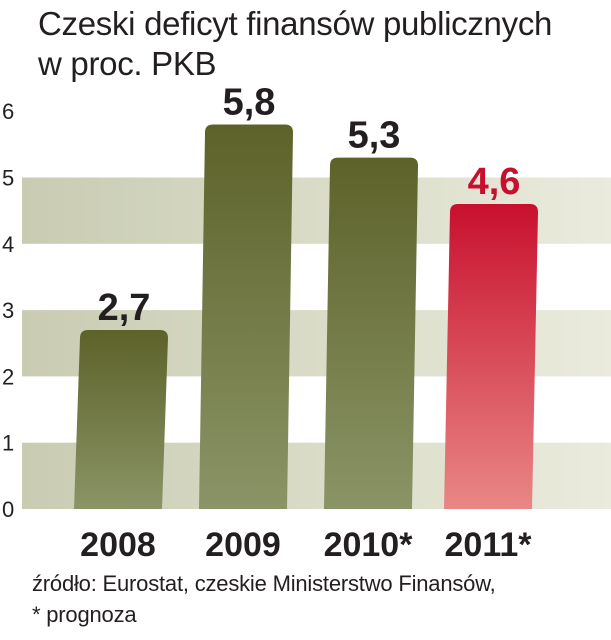 Image resolution: width=611 pixels, height=640 pixels. I want to click on y-tick-label: 3, so click(8, 310).